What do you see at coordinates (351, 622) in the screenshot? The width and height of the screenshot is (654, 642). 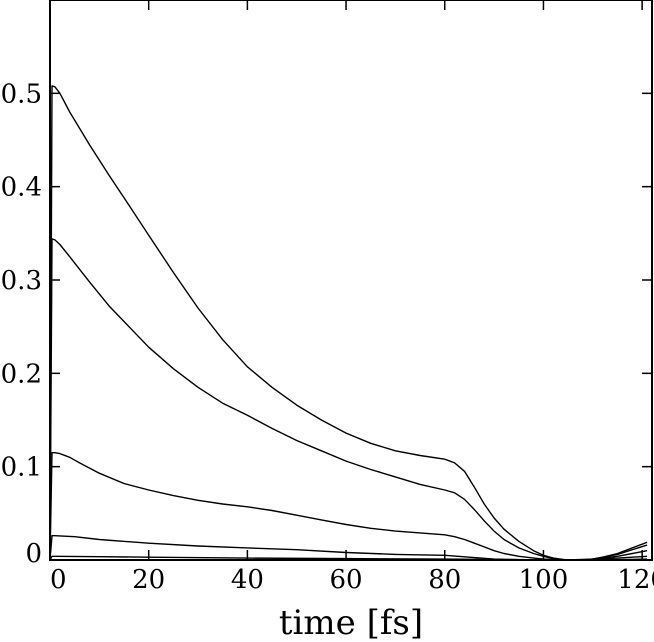 I see `x-axis-title: time [fs]` at bounding box center [351, 622].